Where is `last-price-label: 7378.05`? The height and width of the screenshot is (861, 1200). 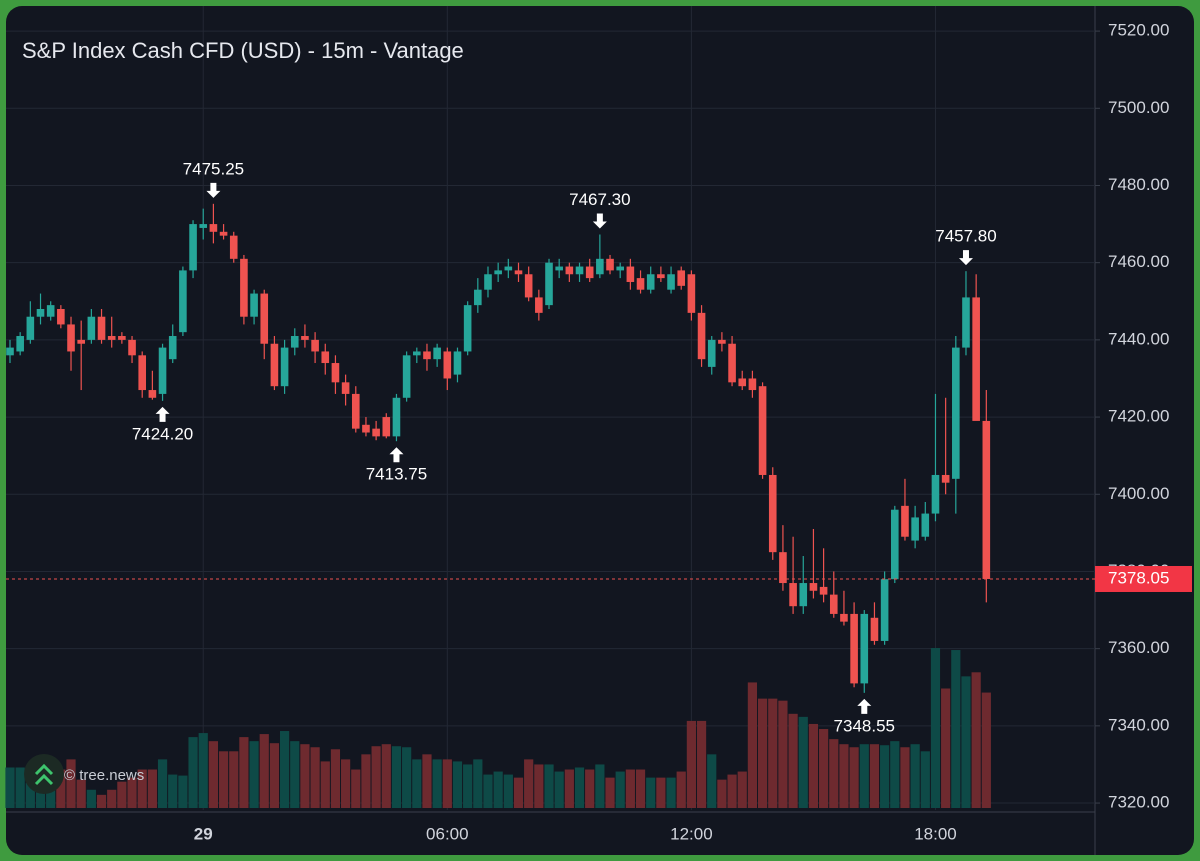
last-price-label: 7378.05 is located at coordinates (1138, 577).